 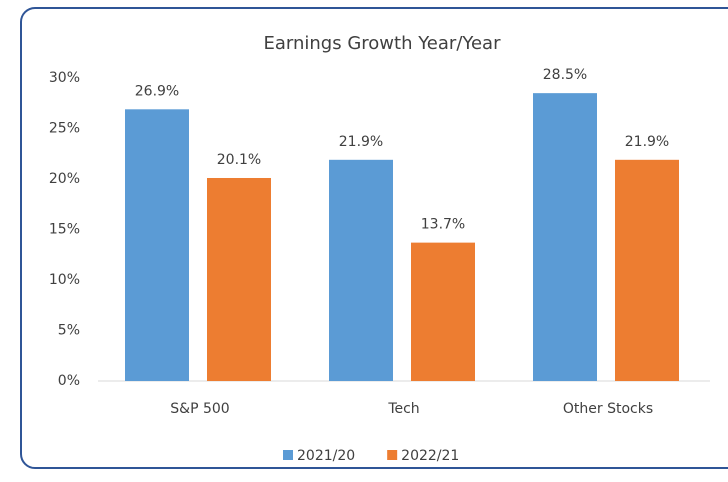 What do you see at coordinates (69, 381) in the screenshot?
I see `y-tick-label: 0%` at bounding box center [69, 381].